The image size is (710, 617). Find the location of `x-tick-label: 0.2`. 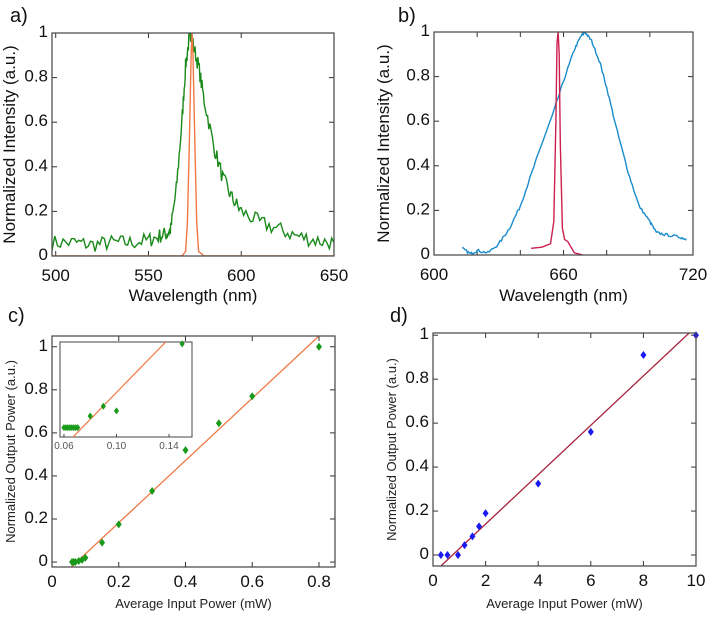

x-tick-label: 0.2 is located at coordinates (119, 581).